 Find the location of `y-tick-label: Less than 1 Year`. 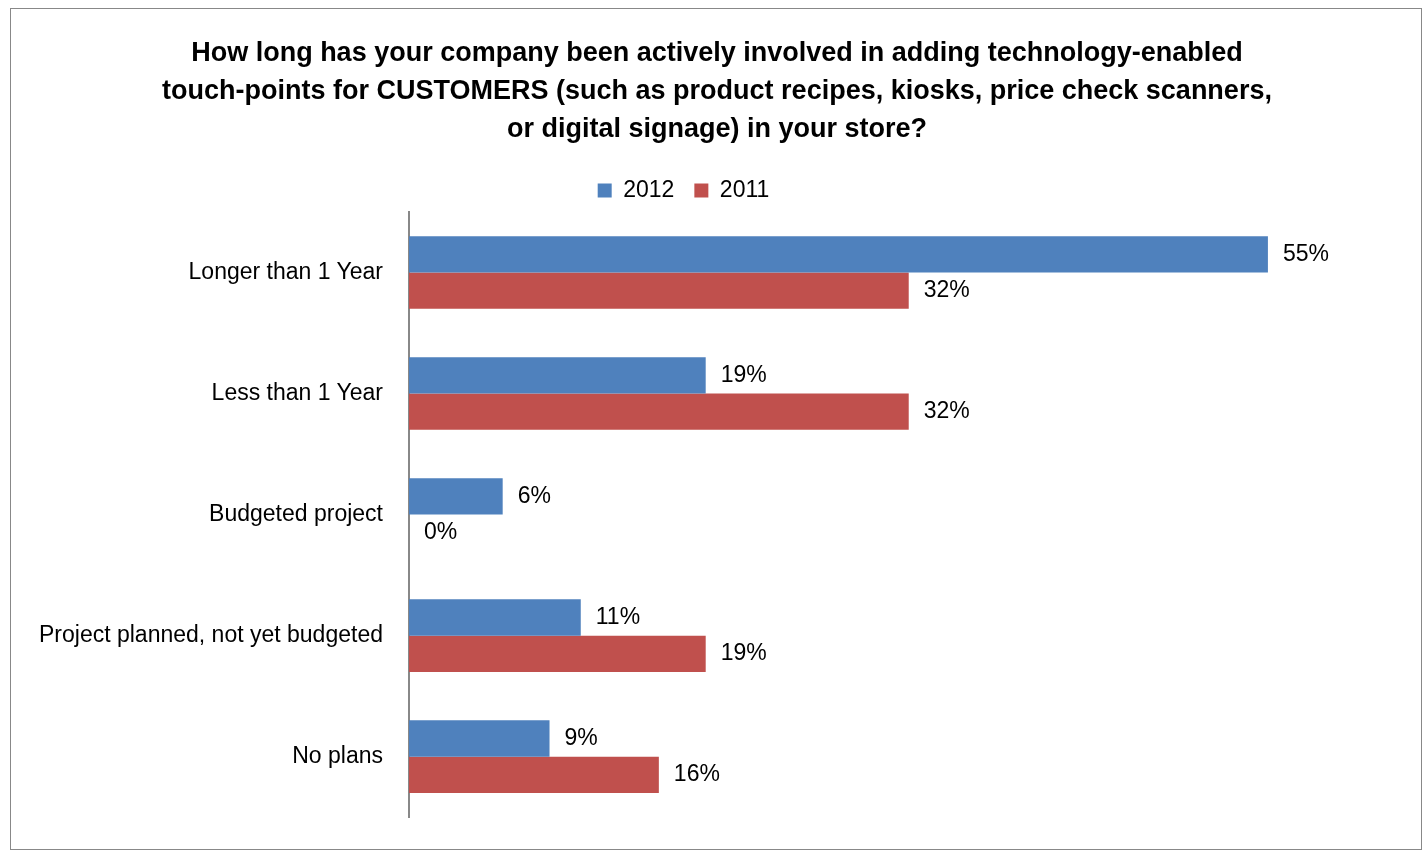

y-tick-label: Less than 1 Year is located at coordinates (297, 391).